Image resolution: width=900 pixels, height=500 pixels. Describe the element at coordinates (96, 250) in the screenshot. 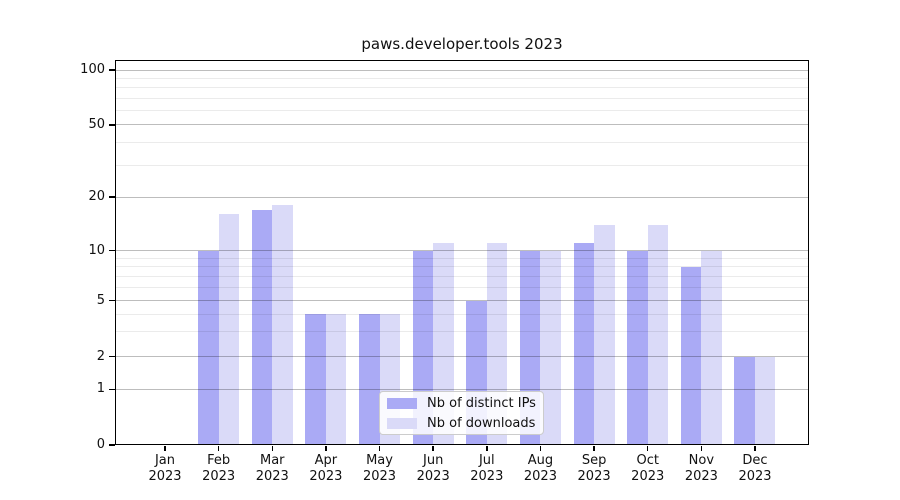

I see `y-tick-label: 10` at that location.